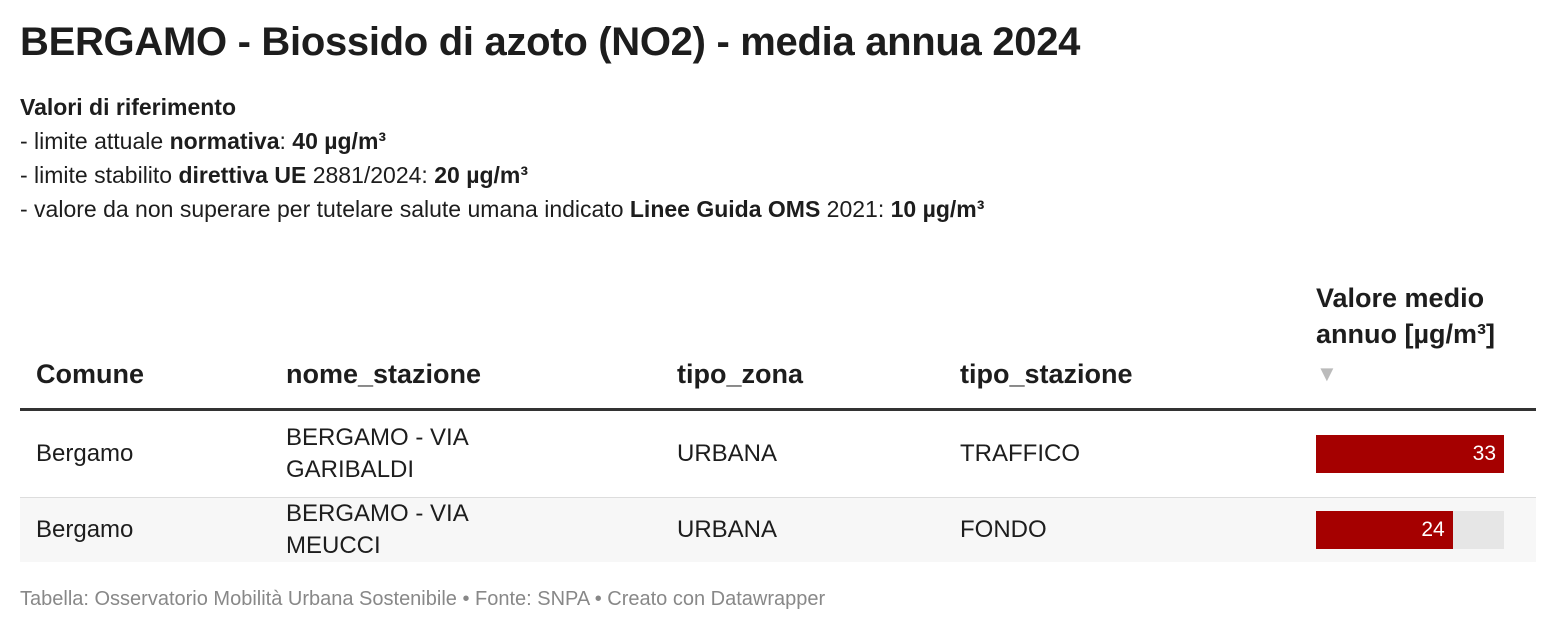 This screenshot has width=1556, height=634. I want to click on column-header-text: Valore medio annuo [µg/m³] ▼, so click(1406, 334).